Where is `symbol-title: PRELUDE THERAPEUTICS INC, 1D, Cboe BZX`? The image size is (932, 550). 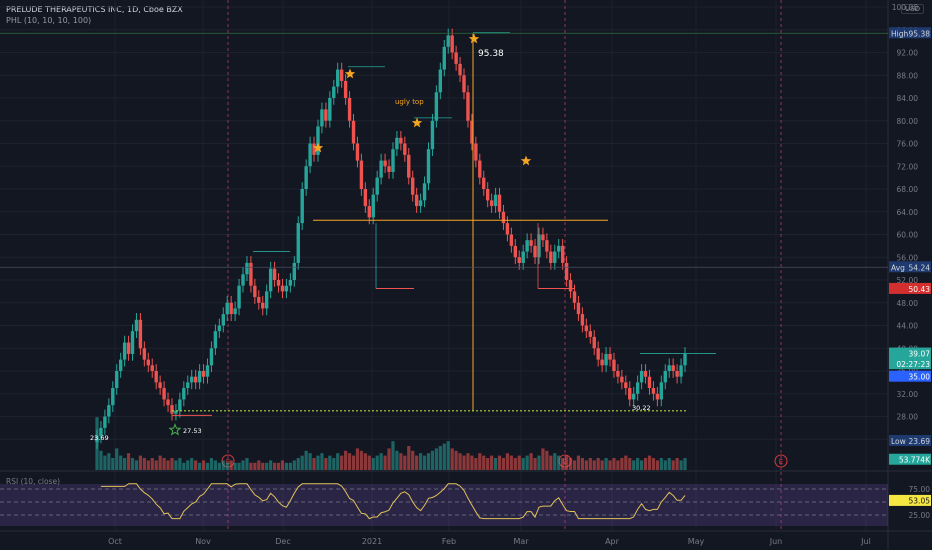 symbol-title: PRELUDE THERAPEUTICS INC, 1D, Cboe BZX is located at coordinates (94, 9).